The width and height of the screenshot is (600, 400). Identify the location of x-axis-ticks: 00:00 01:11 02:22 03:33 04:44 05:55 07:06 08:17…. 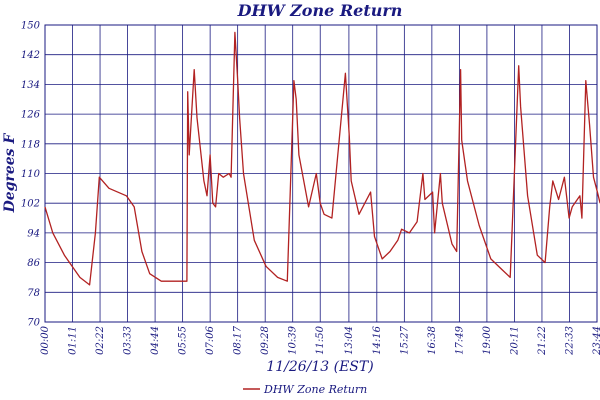
(320, 340).